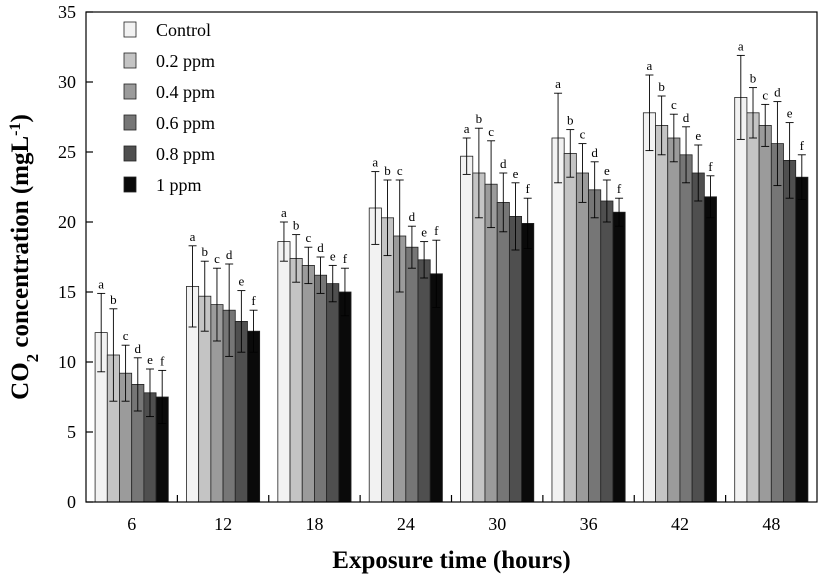  Describe the element at coordinates (67, 152) in the screenshot. I see `y-tick-label: 25` at that location.